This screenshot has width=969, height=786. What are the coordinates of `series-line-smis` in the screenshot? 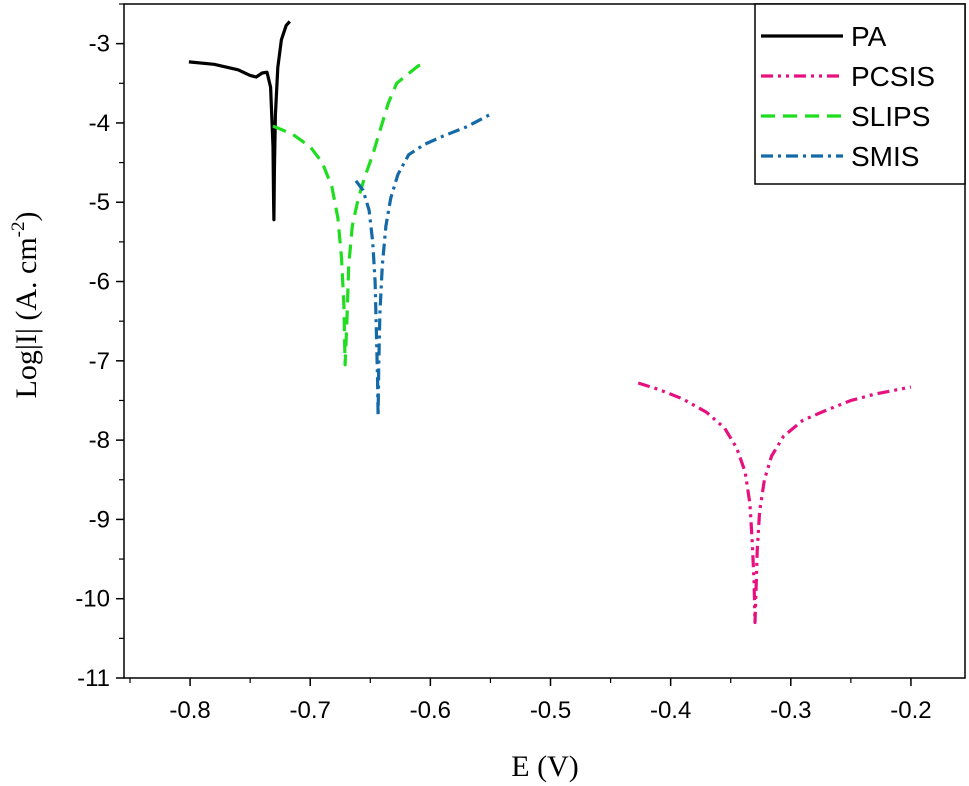 It's located at (422, 265).